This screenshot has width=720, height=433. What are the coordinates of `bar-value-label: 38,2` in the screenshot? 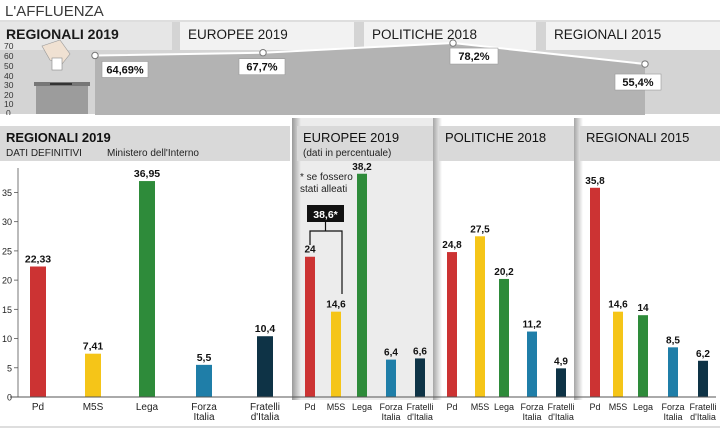 It's located at (362, 167).